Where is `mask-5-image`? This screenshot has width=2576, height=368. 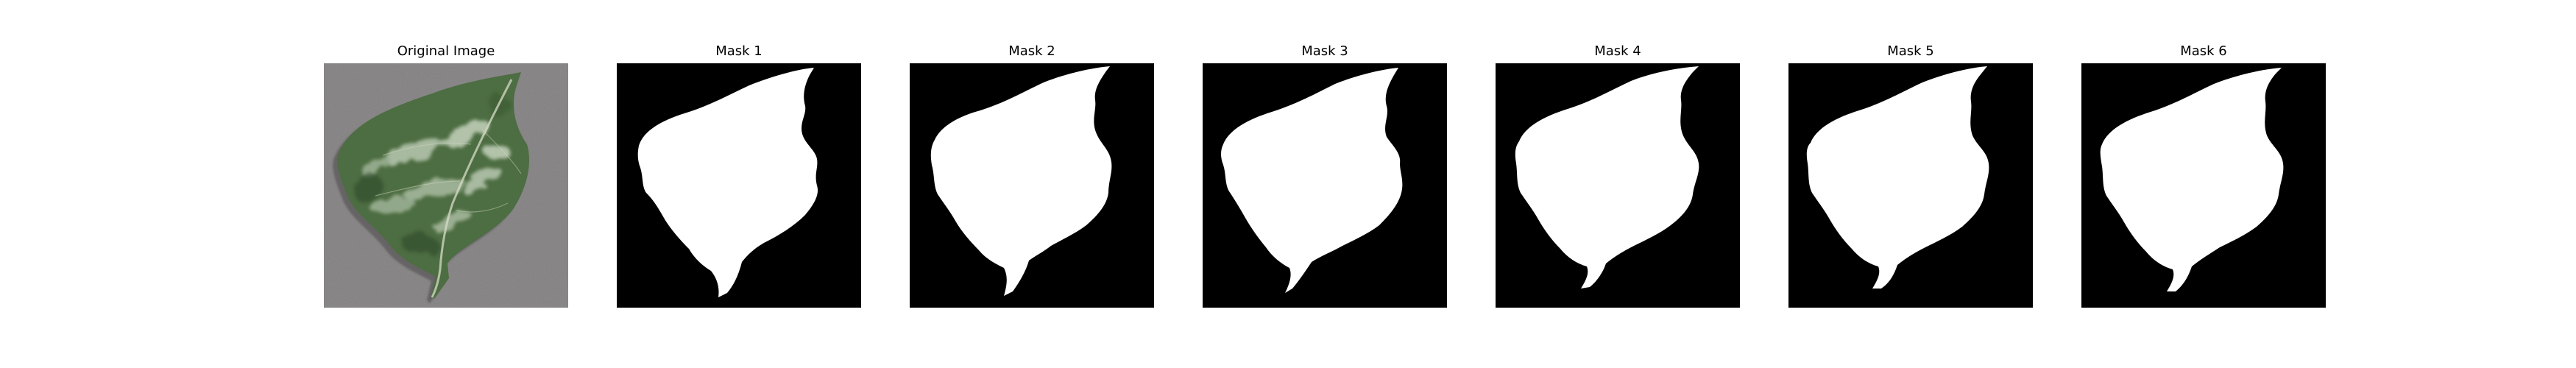 mask-5-image is located at coordinates (1910, 185).